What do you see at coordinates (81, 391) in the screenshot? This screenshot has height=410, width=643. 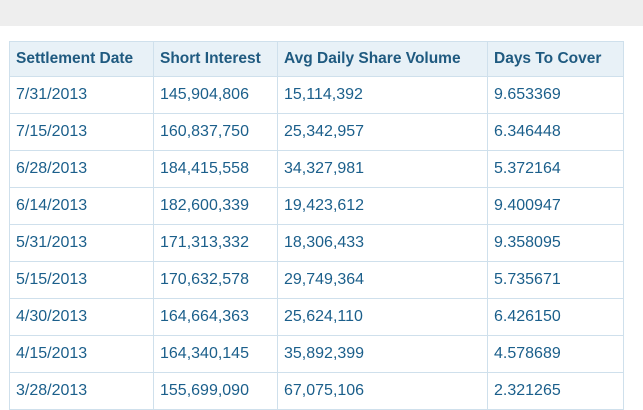 I see `cell-settlement-date: 3/28/2013` at bounding box center [81, 391].